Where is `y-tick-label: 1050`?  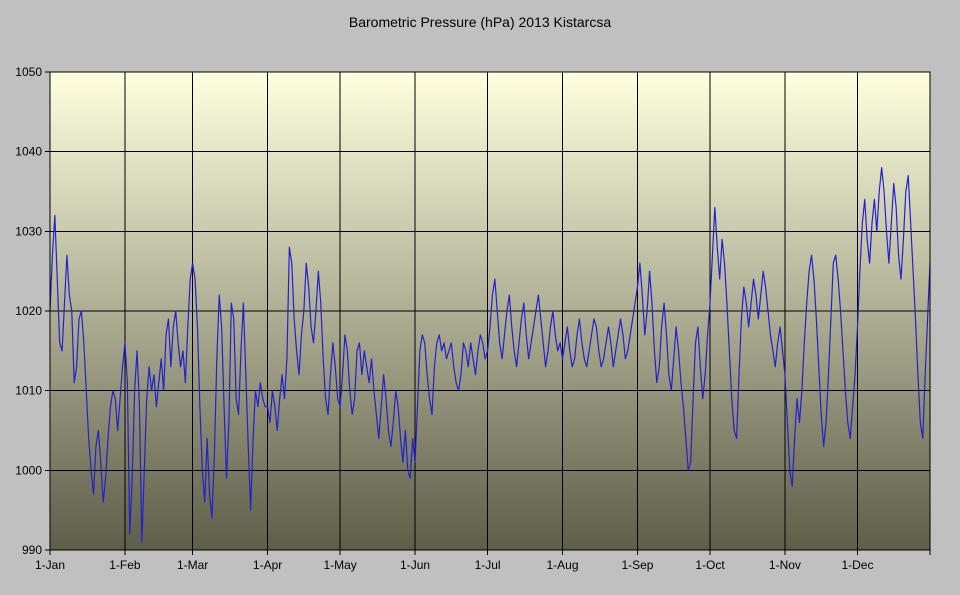
y-tick-label: 1050 is located at coordinates (28, 72).